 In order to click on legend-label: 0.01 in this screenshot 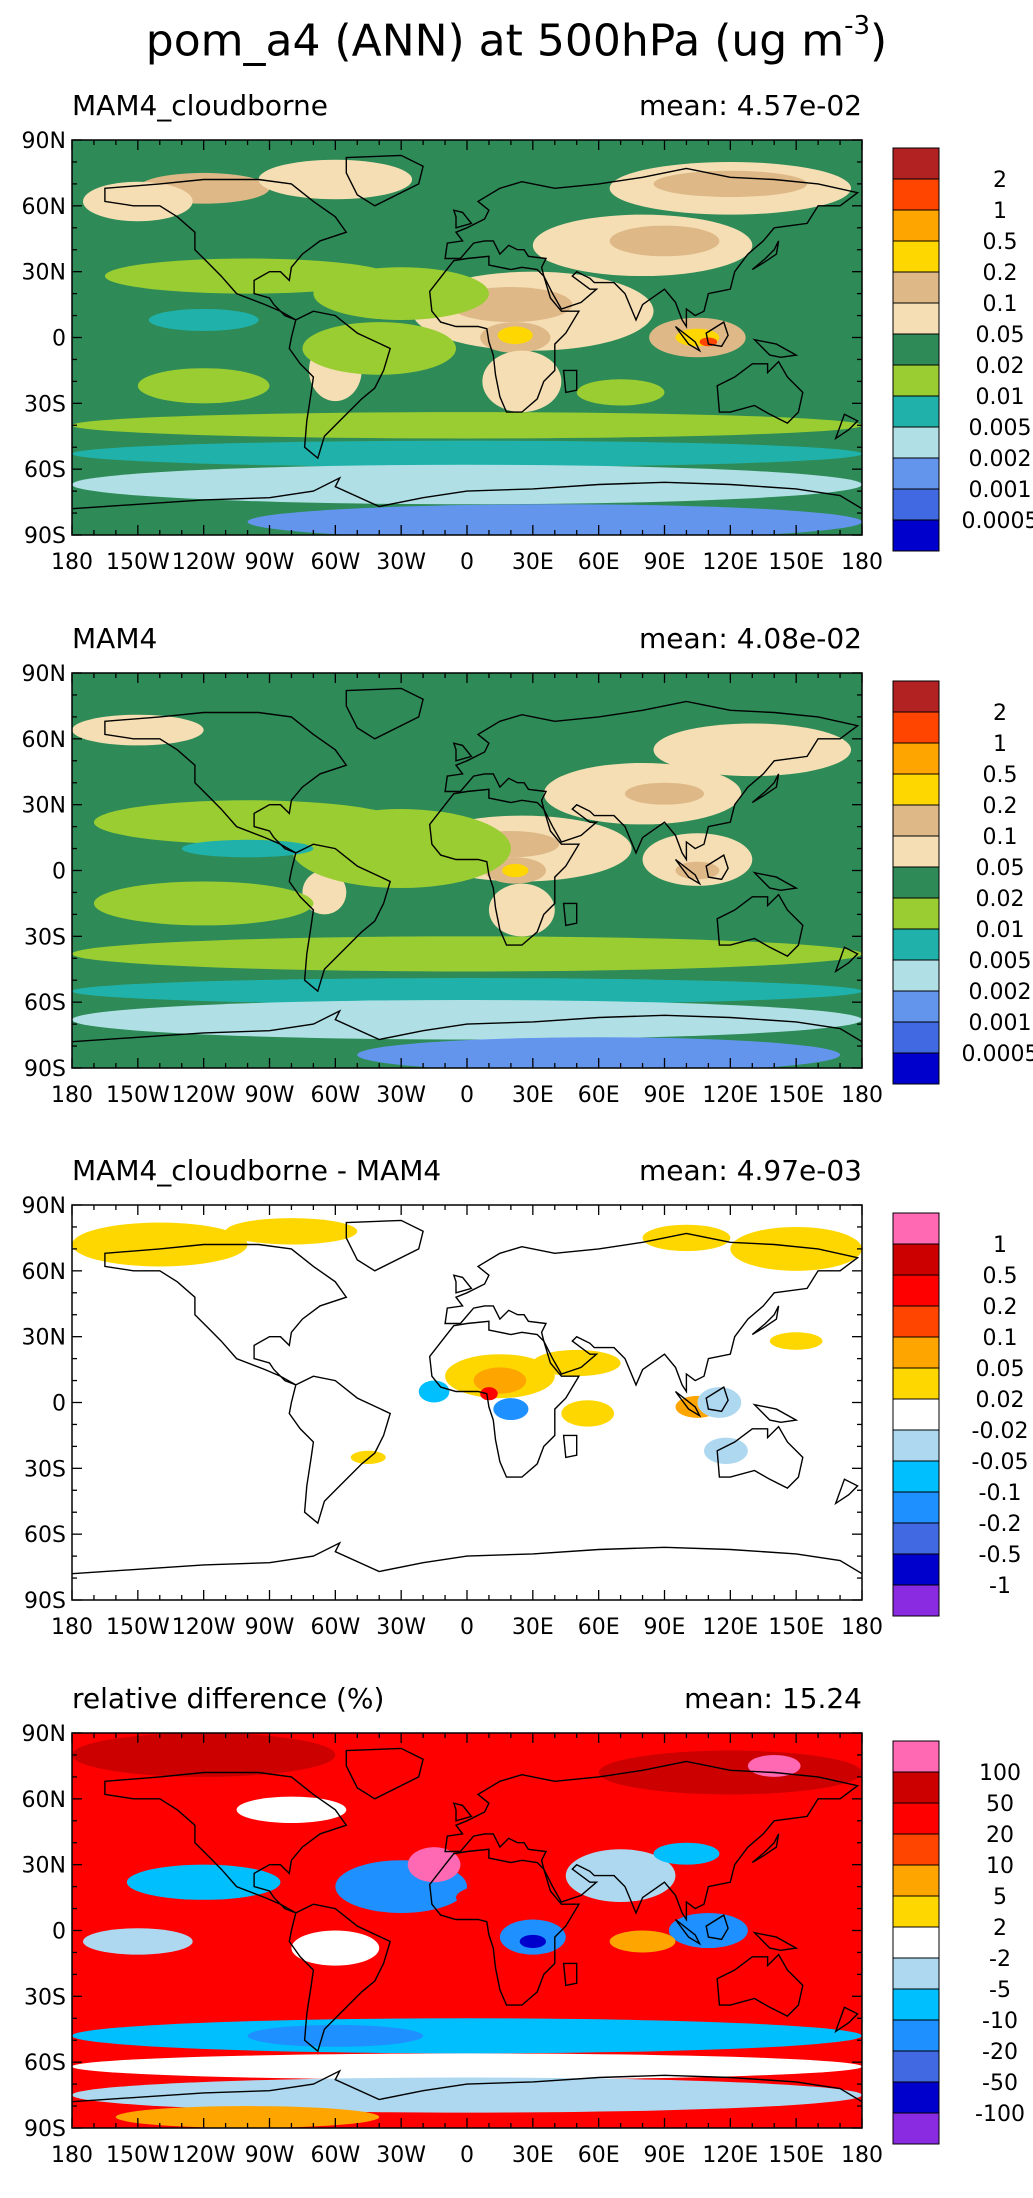, I will do `click(1000, 397)`.